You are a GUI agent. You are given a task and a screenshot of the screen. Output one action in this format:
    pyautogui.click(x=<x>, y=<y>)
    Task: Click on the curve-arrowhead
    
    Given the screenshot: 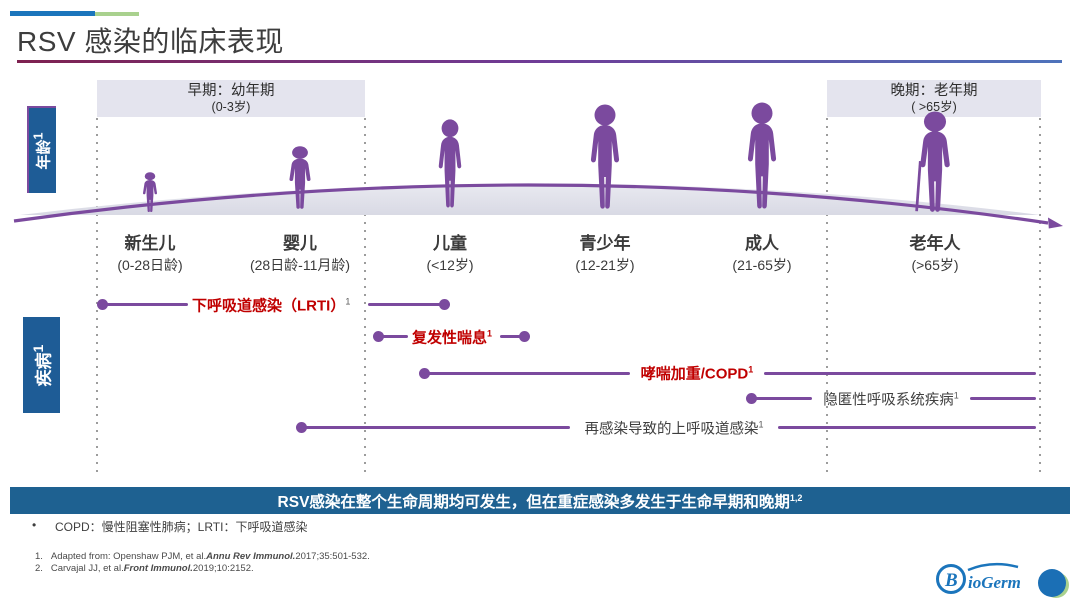 What is the action you would take?
    pyautogui.click(x=1055, y=223)
    